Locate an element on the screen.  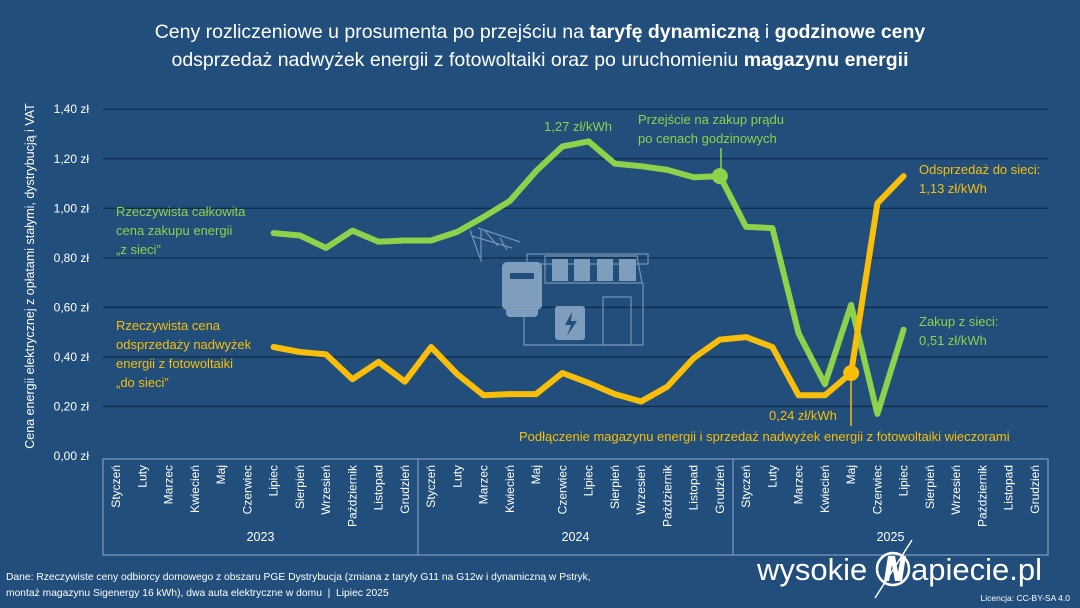
logo-n-icon is located at coordinates (893, 569).